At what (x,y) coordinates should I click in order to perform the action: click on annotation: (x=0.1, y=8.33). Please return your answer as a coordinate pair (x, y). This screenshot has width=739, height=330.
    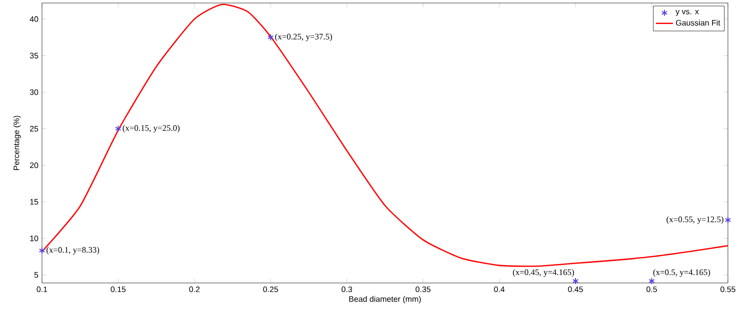
    Looking at the image, I should click on (73, 250).